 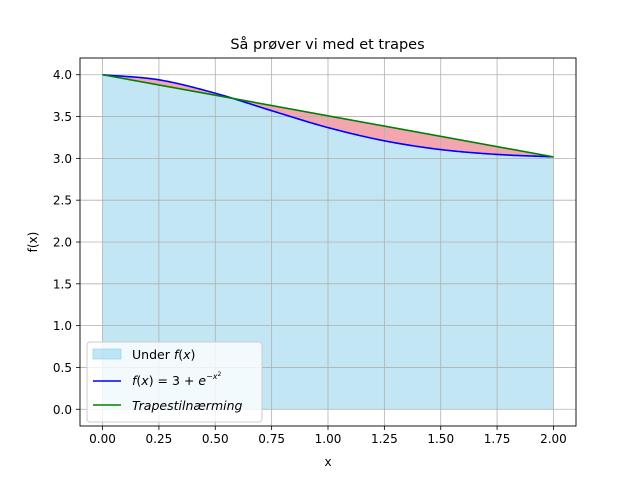 I want to click on x-tick-label: 2.00, so click(x=553, y=439).